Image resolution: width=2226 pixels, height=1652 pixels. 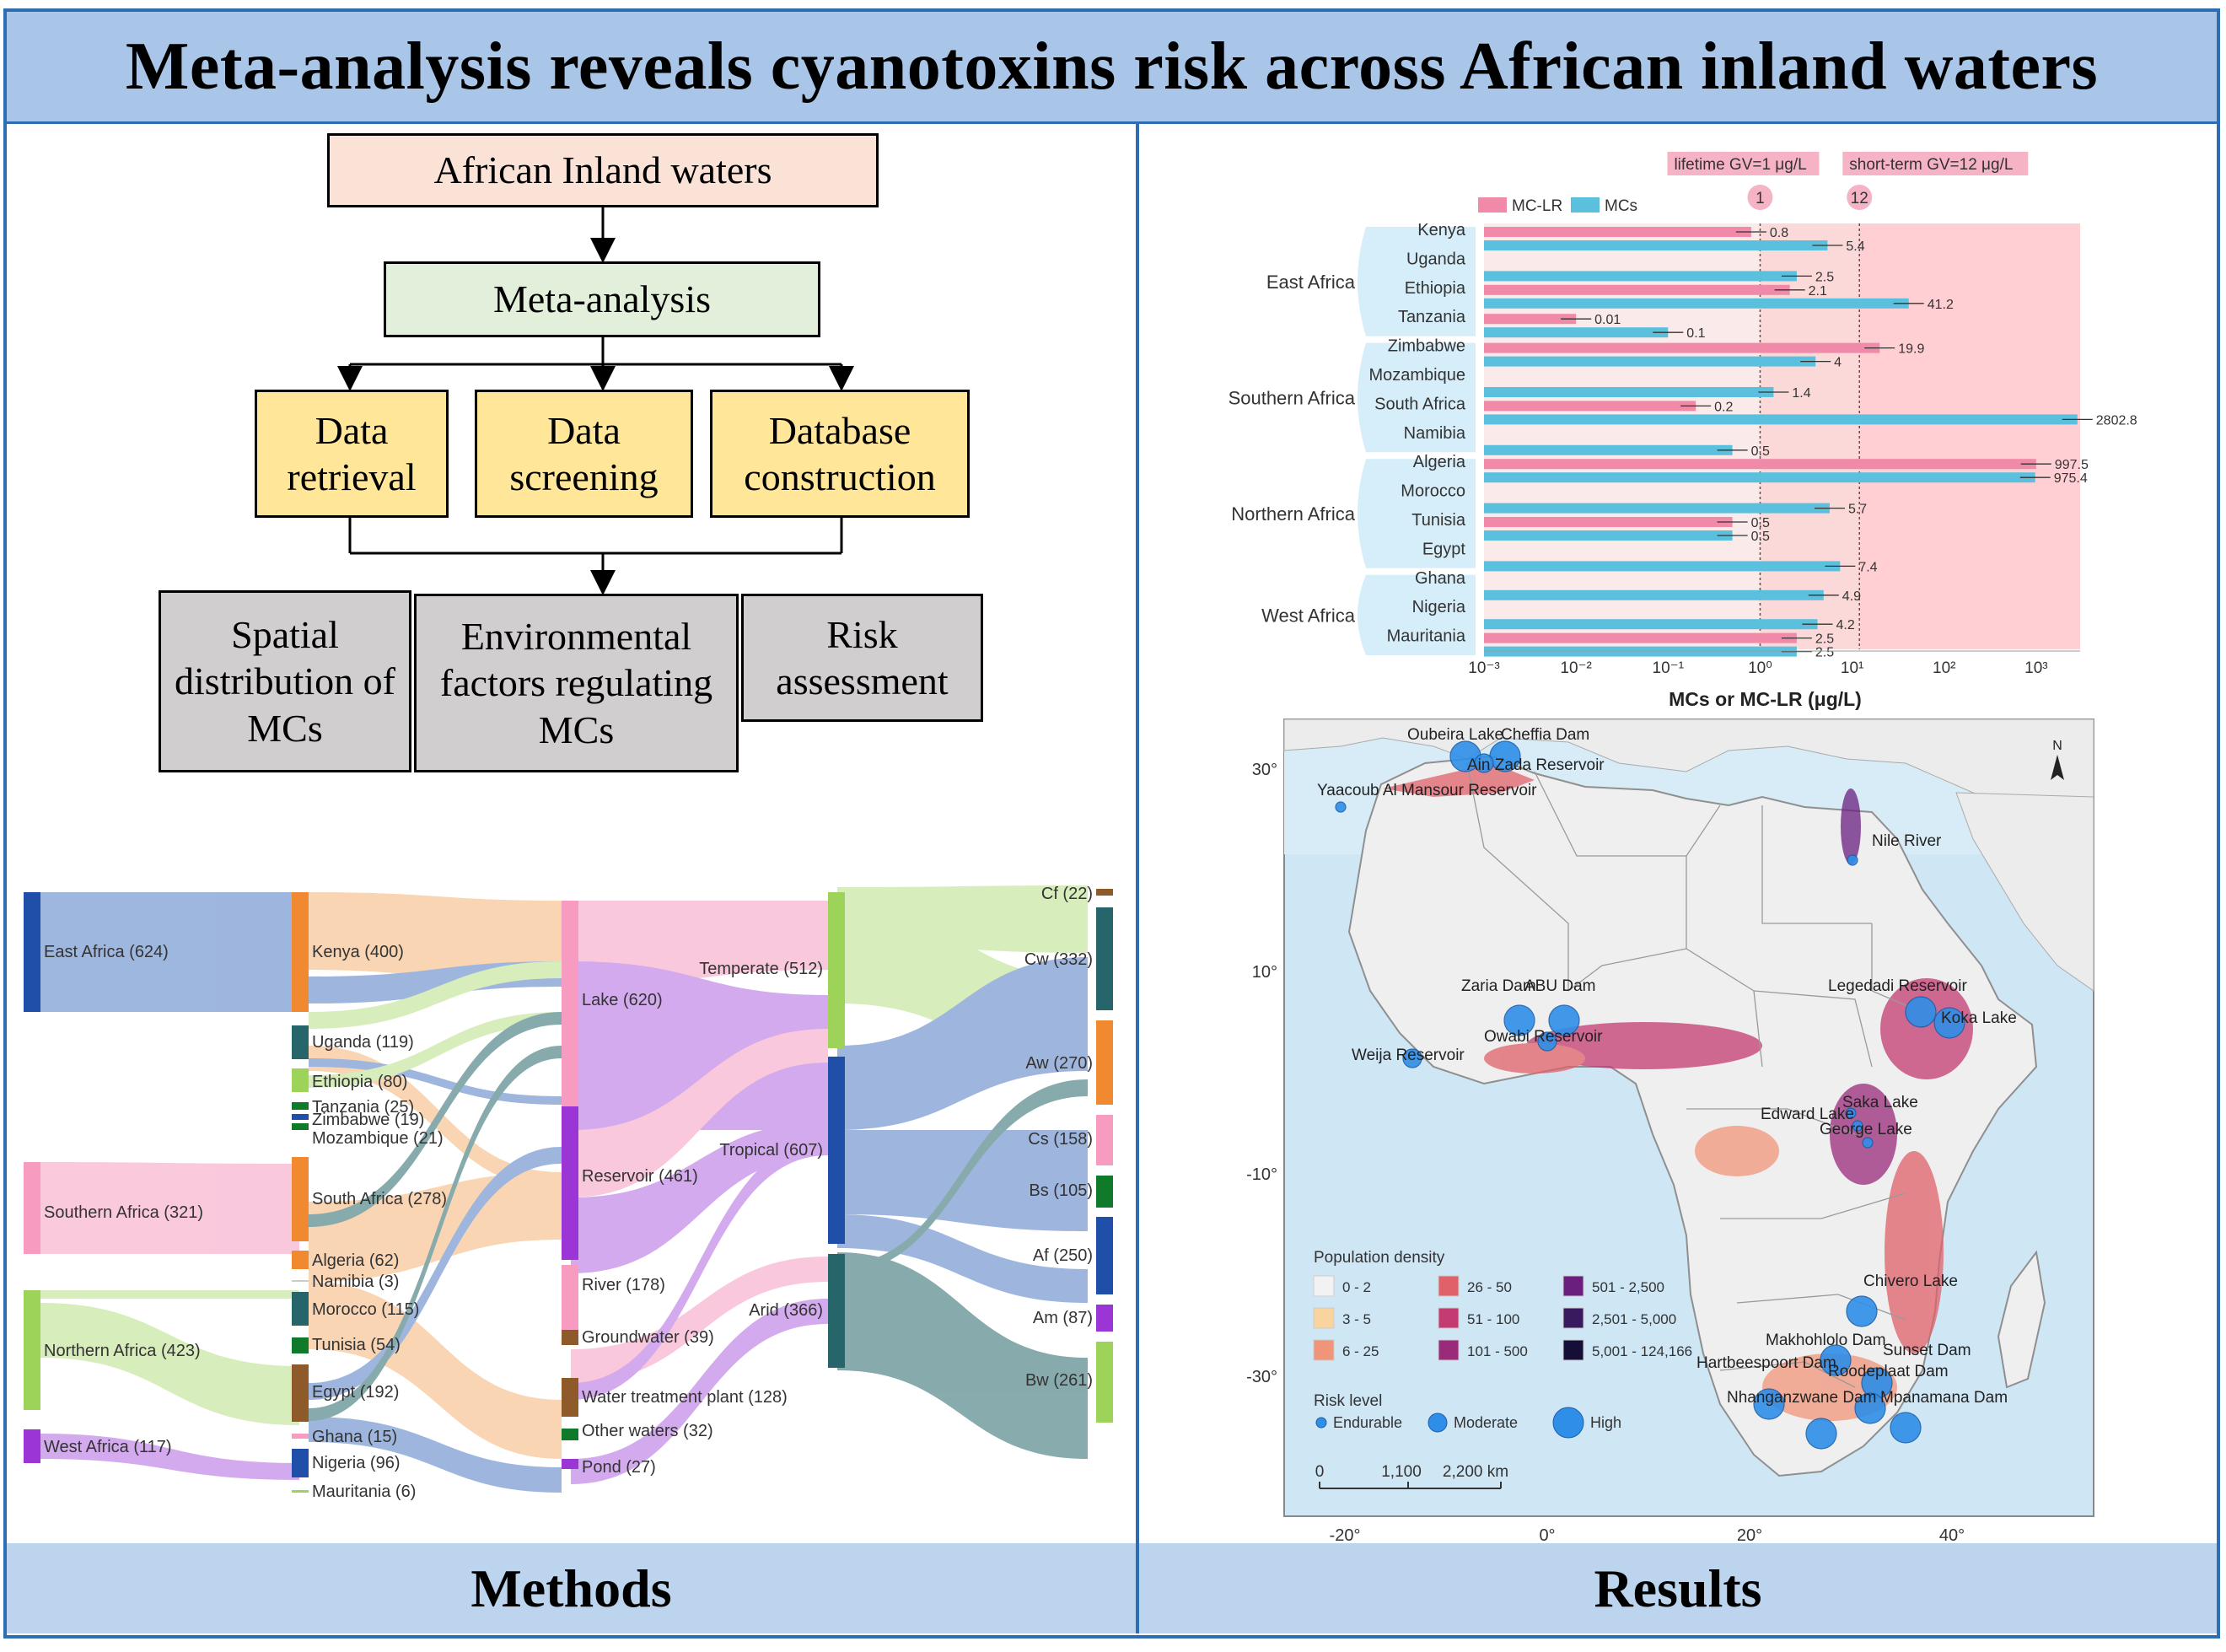 I want to click on data-label: 4.9, so click(x=1851, y=596).